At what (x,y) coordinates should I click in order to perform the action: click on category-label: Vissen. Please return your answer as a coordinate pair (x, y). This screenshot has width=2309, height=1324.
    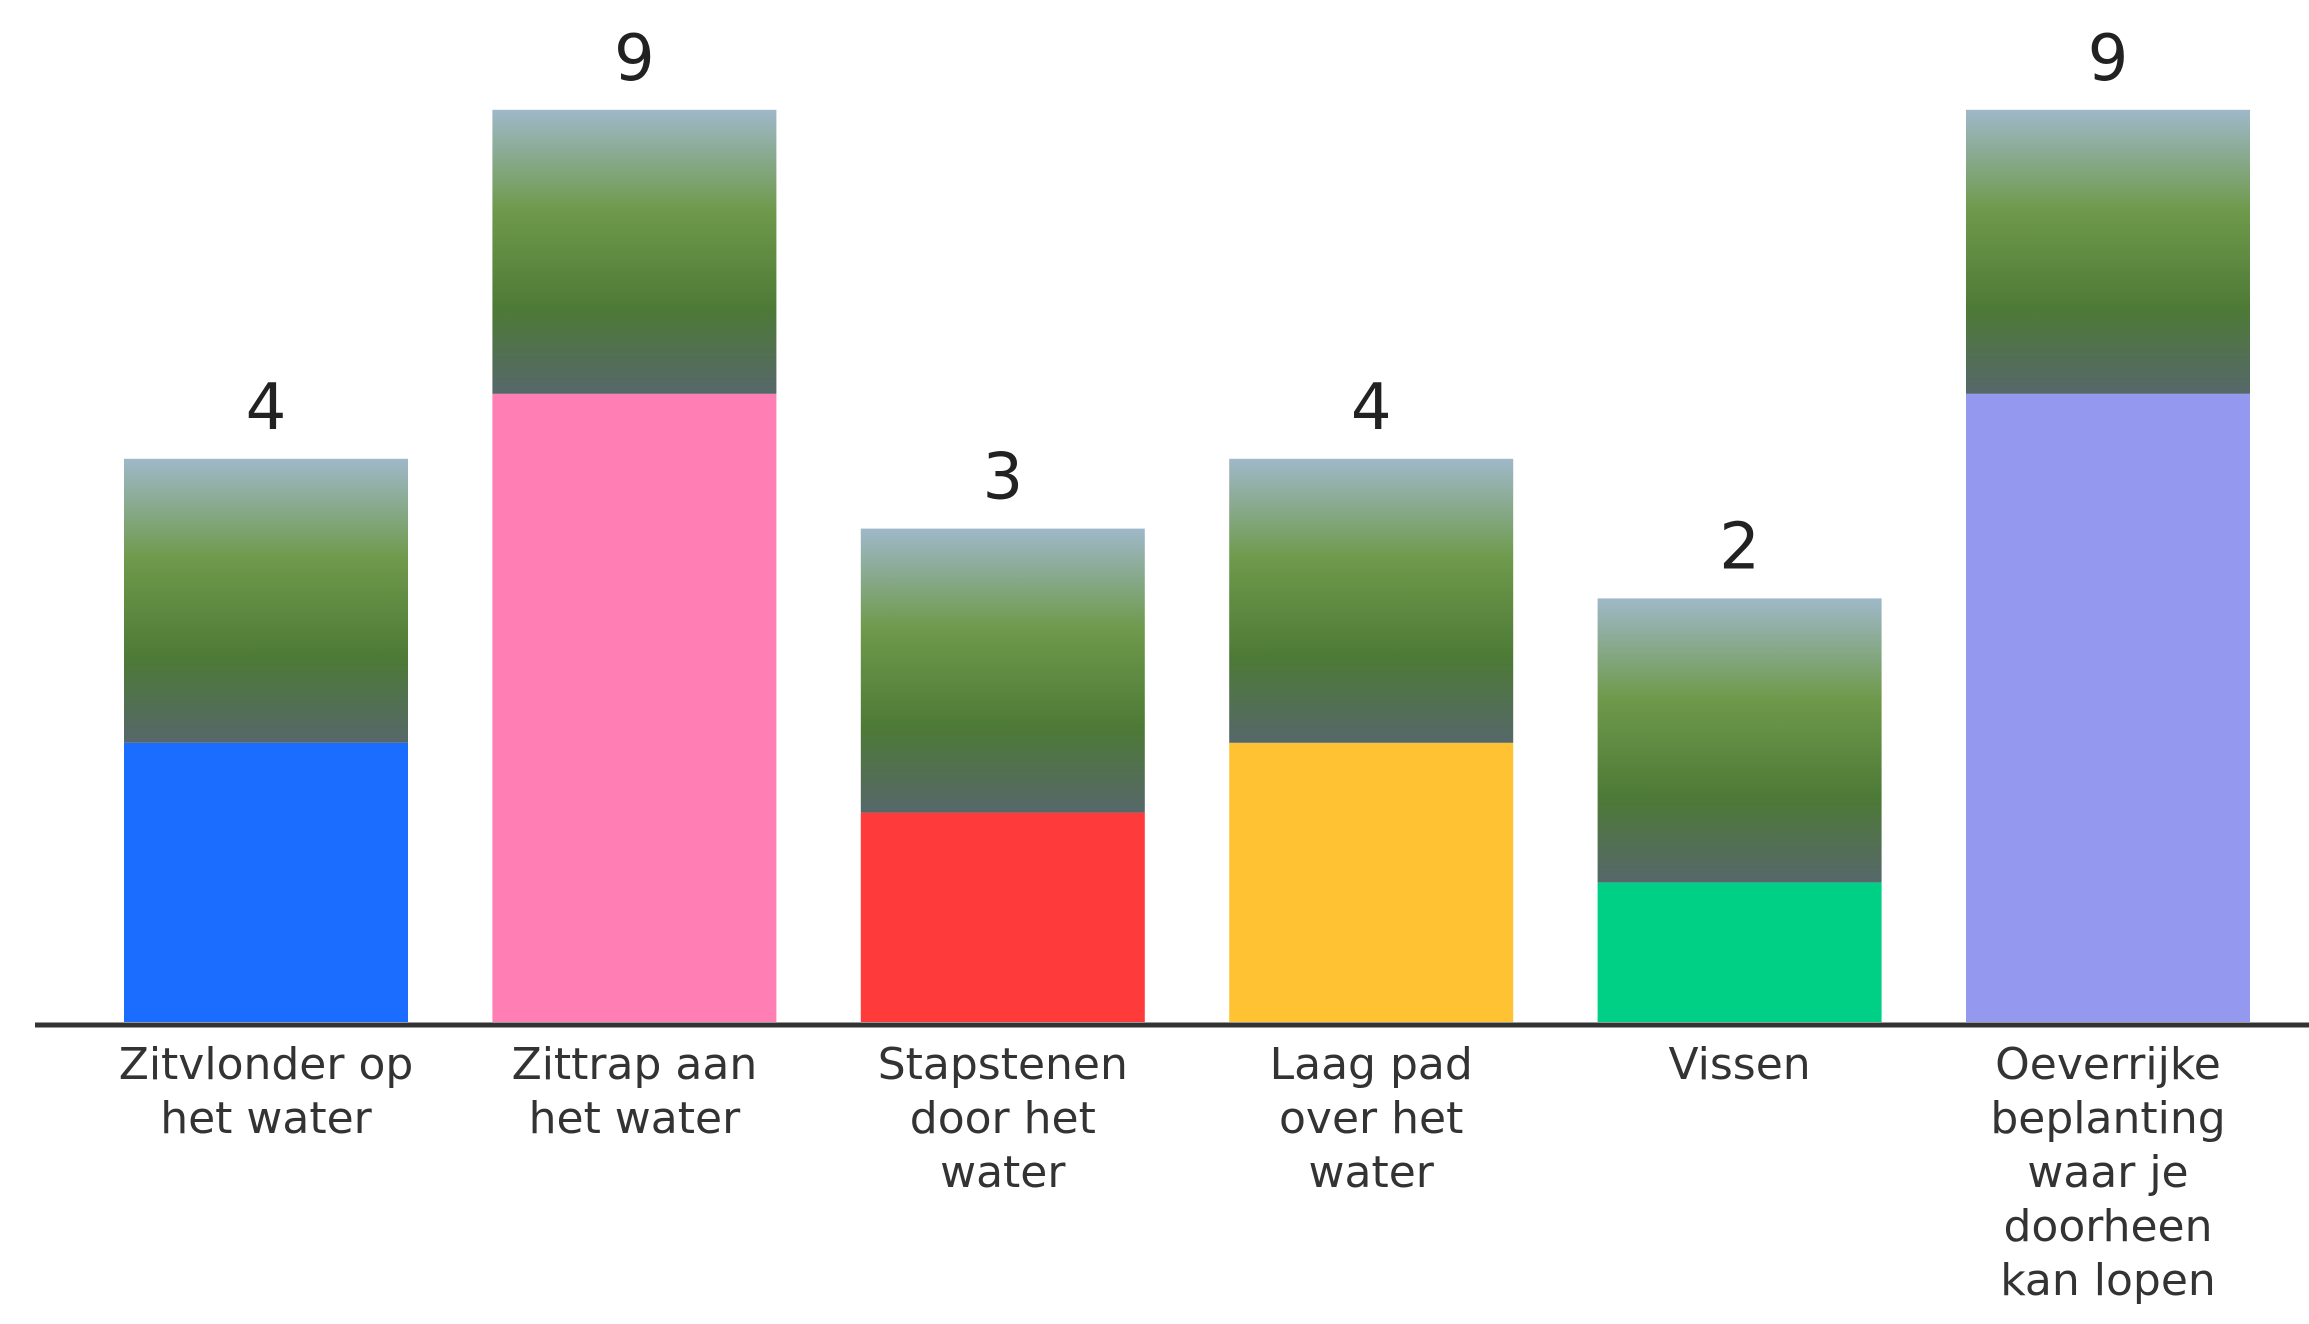
    Looking at the image, I should click on (1739, 1064).